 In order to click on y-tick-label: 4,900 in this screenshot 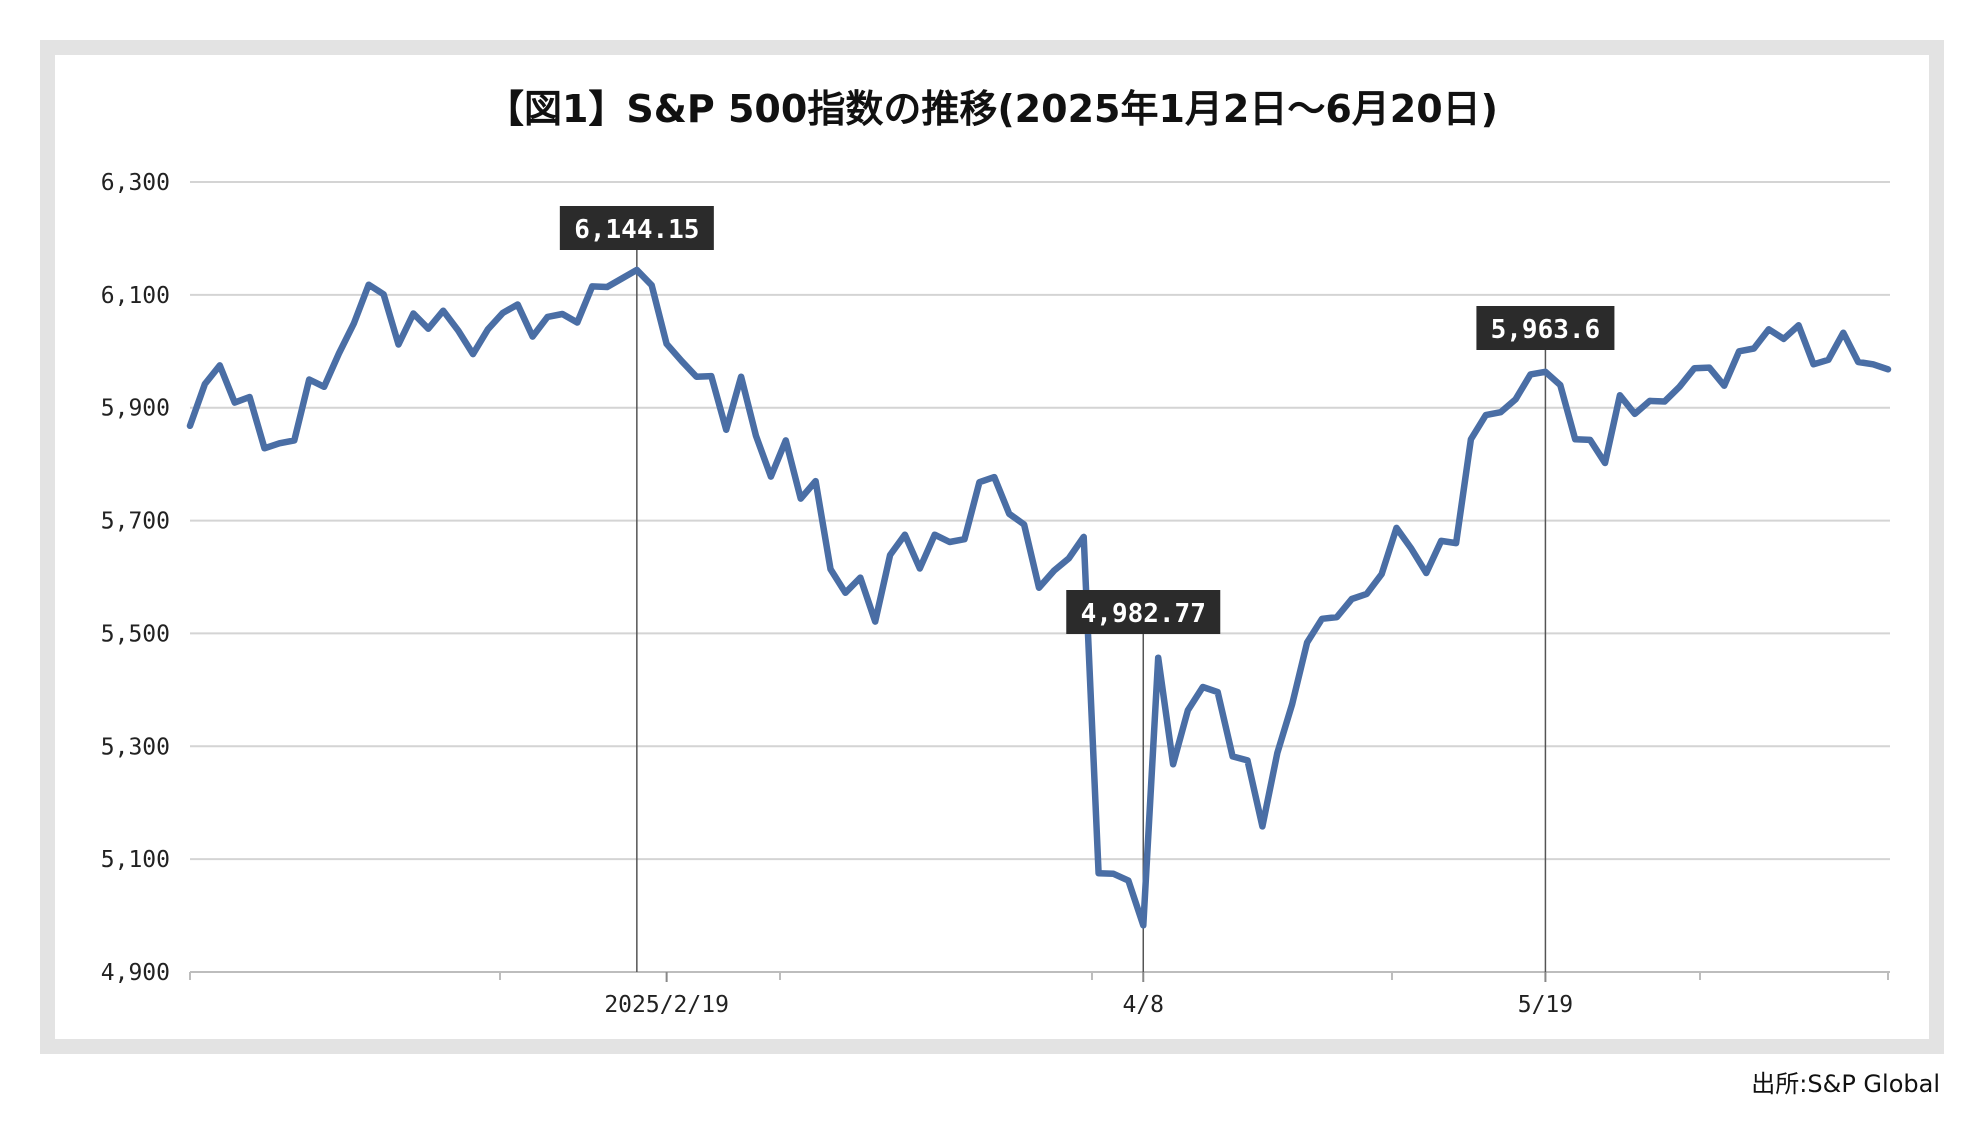, I will do `click(135, 973)`.